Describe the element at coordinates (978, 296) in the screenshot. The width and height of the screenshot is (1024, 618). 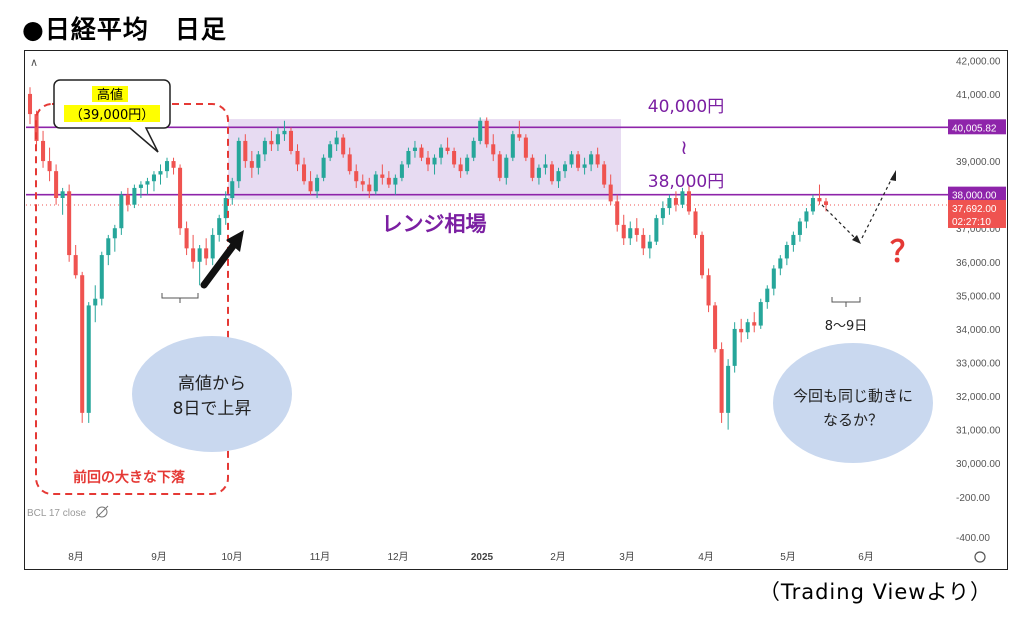
I see `y-tick-label: 35,000.00` at that location.